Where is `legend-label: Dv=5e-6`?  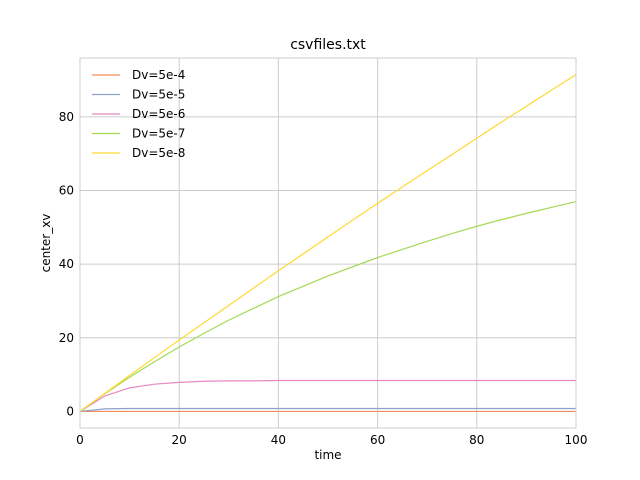
legend-label: Dv=5e-6 is located at coordinates (158, 114).